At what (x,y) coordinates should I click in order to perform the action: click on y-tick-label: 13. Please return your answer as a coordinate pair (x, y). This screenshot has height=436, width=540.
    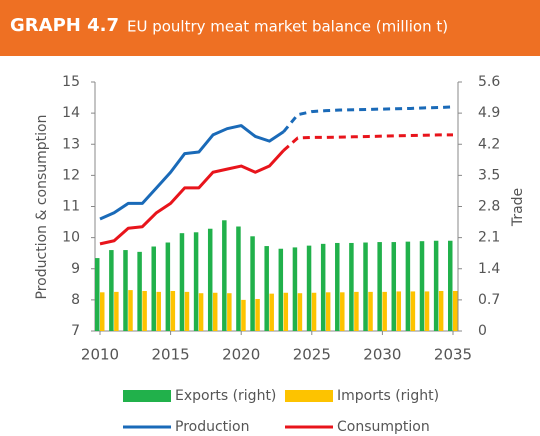
    Looking at the image, I should click on (71, 144).